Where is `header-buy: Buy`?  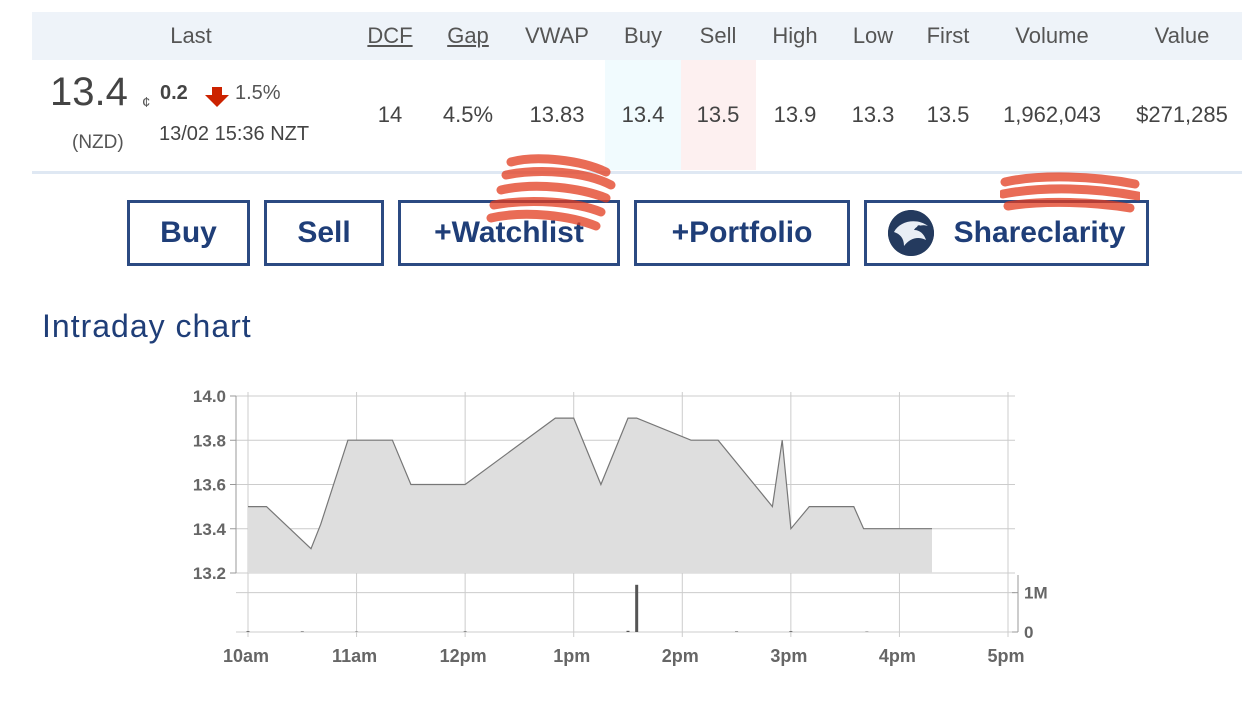 header-buy: Buy is located at coordinates (643, 35).